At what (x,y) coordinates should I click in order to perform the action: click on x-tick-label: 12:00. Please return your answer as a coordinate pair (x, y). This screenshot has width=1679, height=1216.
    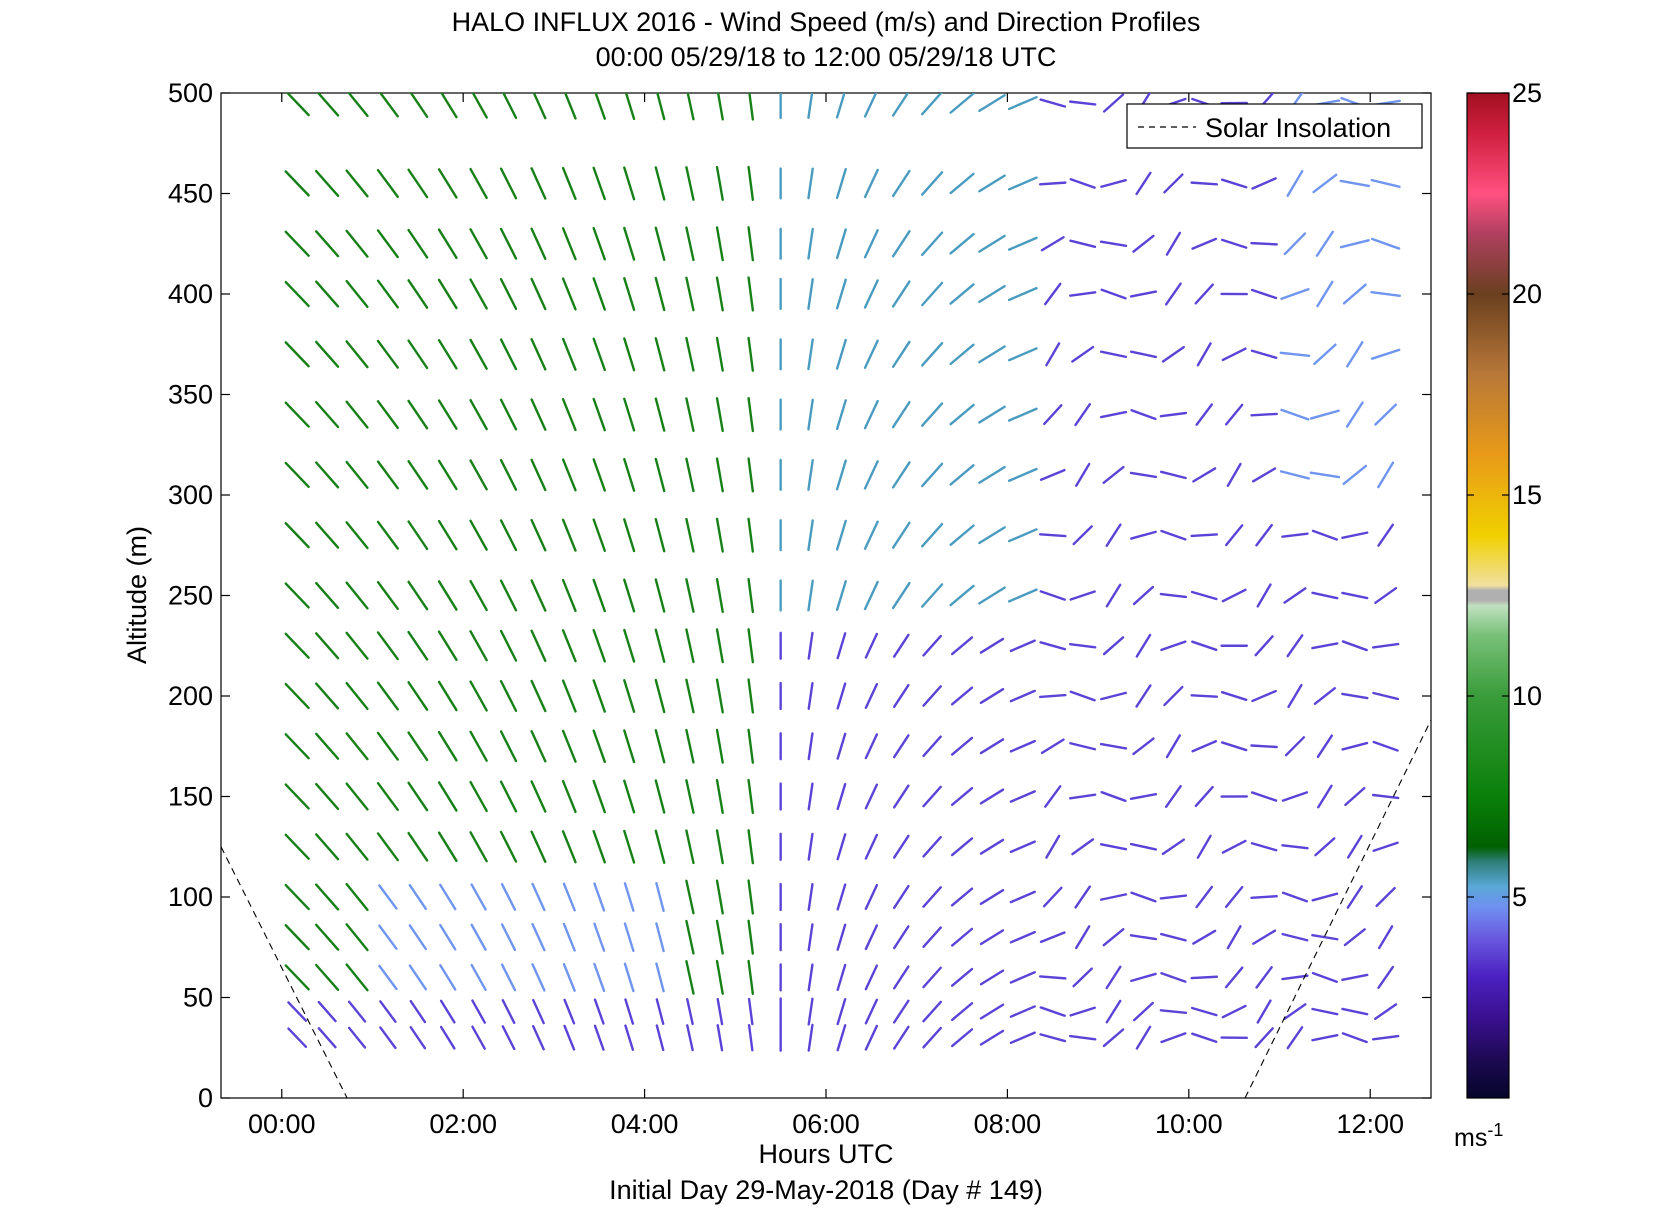
    Looking at the image, I should click on (1370, 1124).